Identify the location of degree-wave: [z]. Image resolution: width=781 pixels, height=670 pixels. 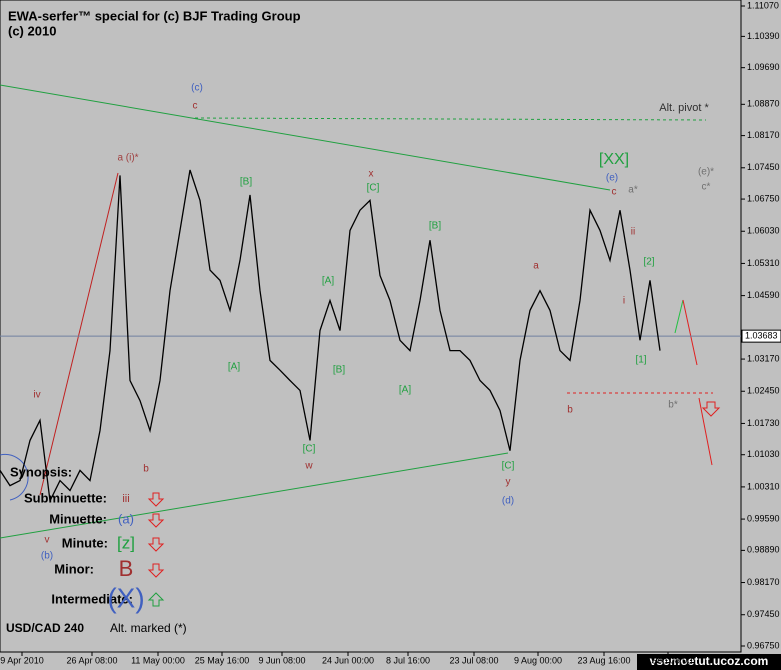
(126, 542).